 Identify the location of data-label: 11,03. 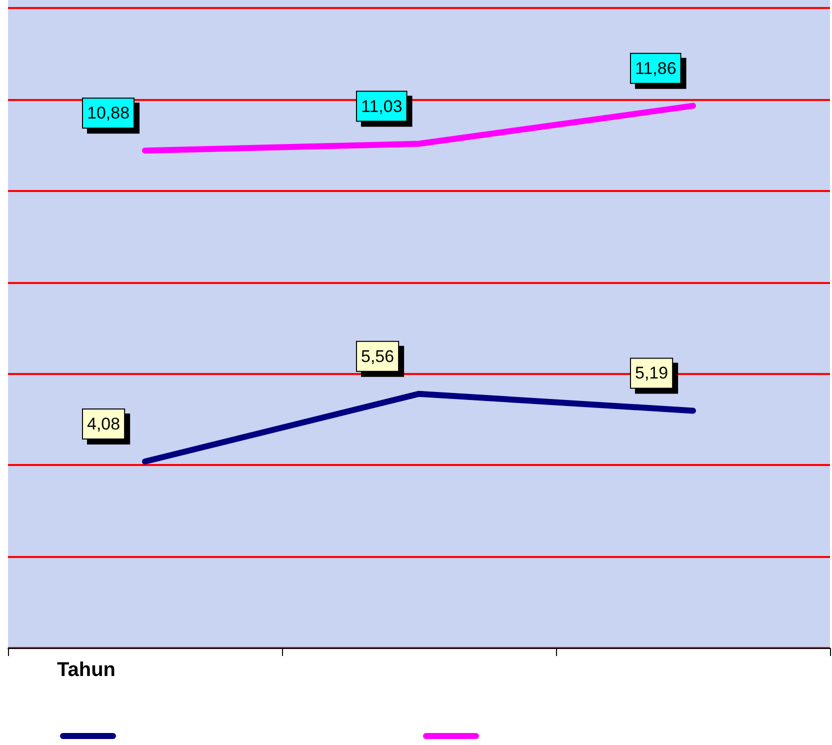
(381, 106).